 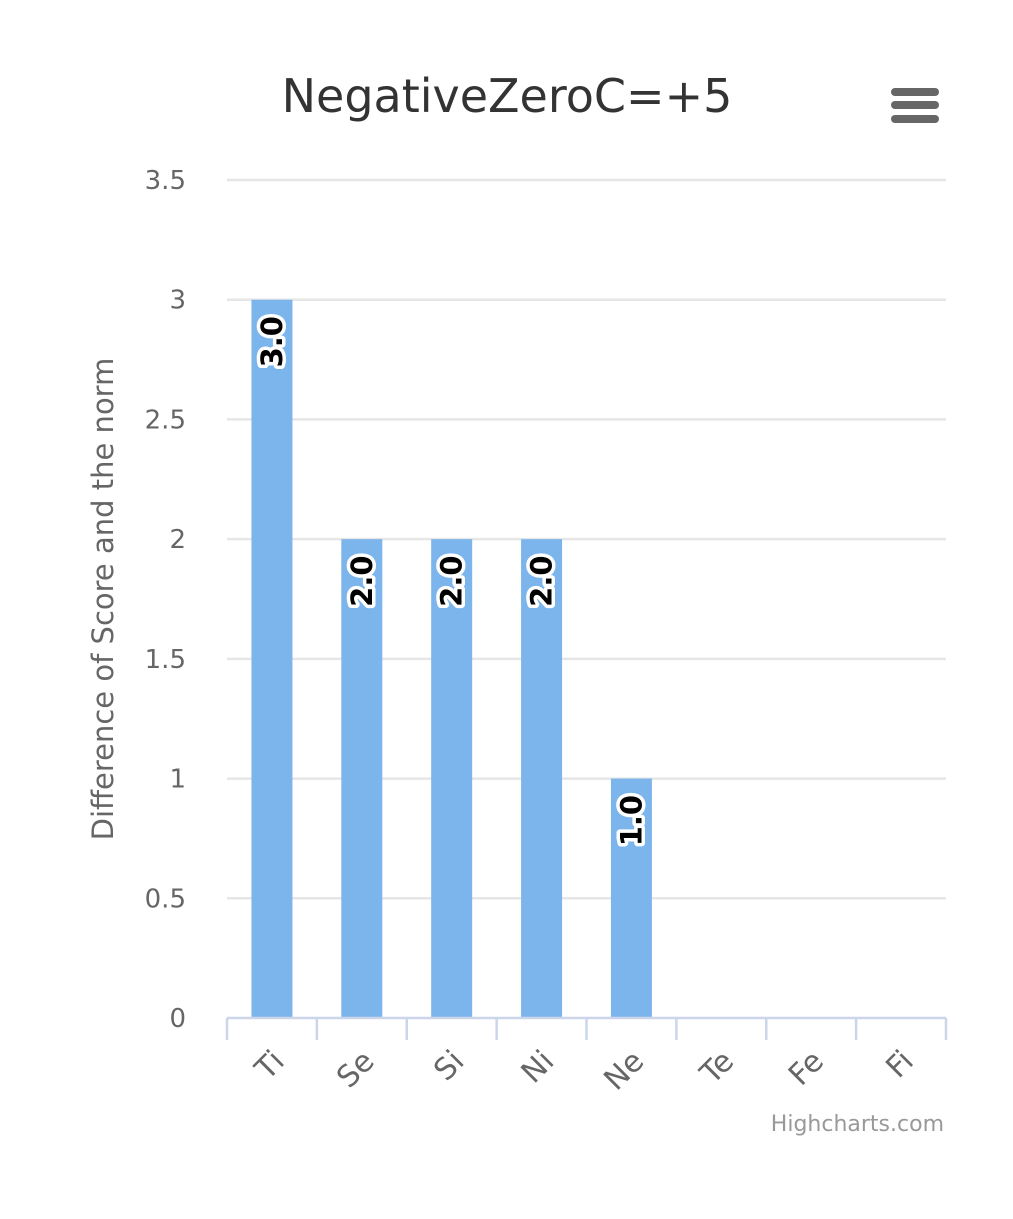 What do you see at coordinates (717, 1068) in the screenshot?
I see `x-tick-label: Te` at bounding box center [717, 1068].